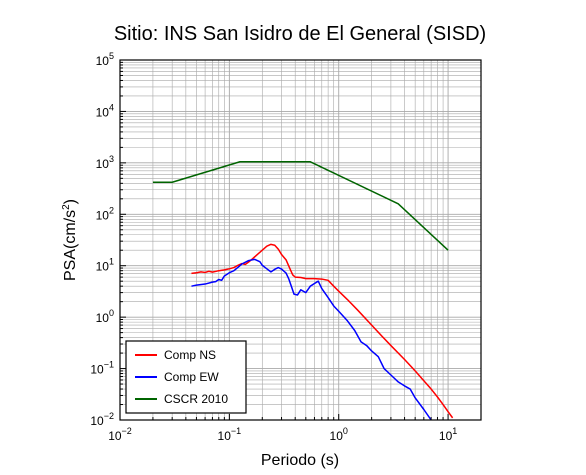  I want to click on y-tick-label: 10¹, so click(105, 265).